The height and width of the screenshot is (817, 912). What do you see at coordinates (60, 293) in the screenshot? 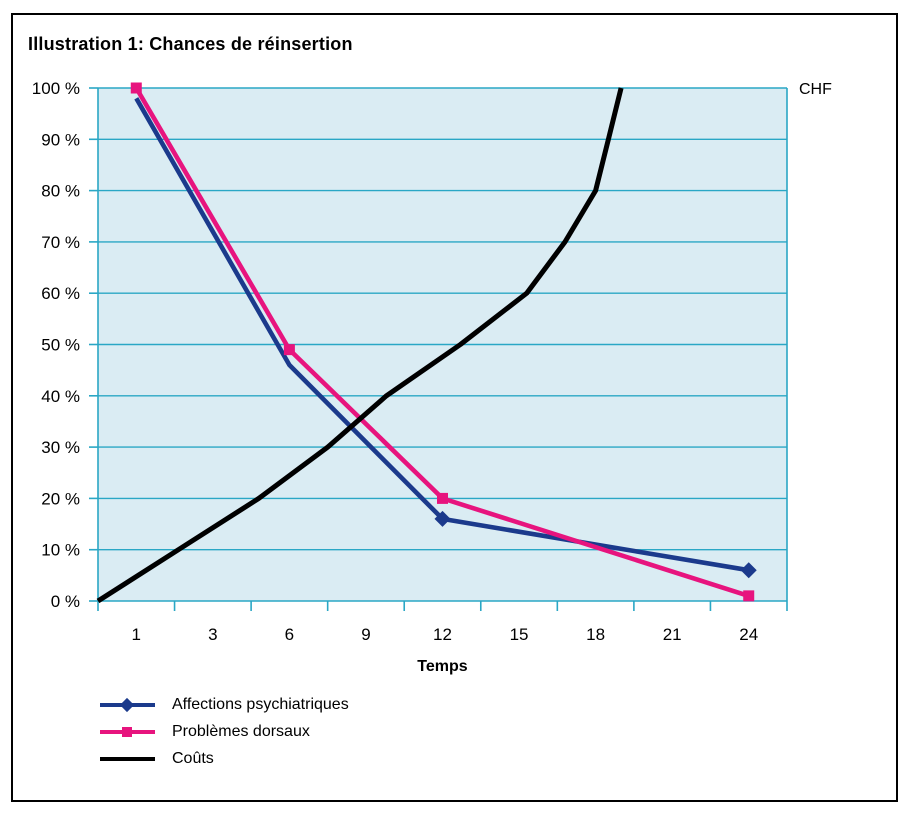
I see `y-axis-tick-label: 60 %` at bounding box center [60, 293].